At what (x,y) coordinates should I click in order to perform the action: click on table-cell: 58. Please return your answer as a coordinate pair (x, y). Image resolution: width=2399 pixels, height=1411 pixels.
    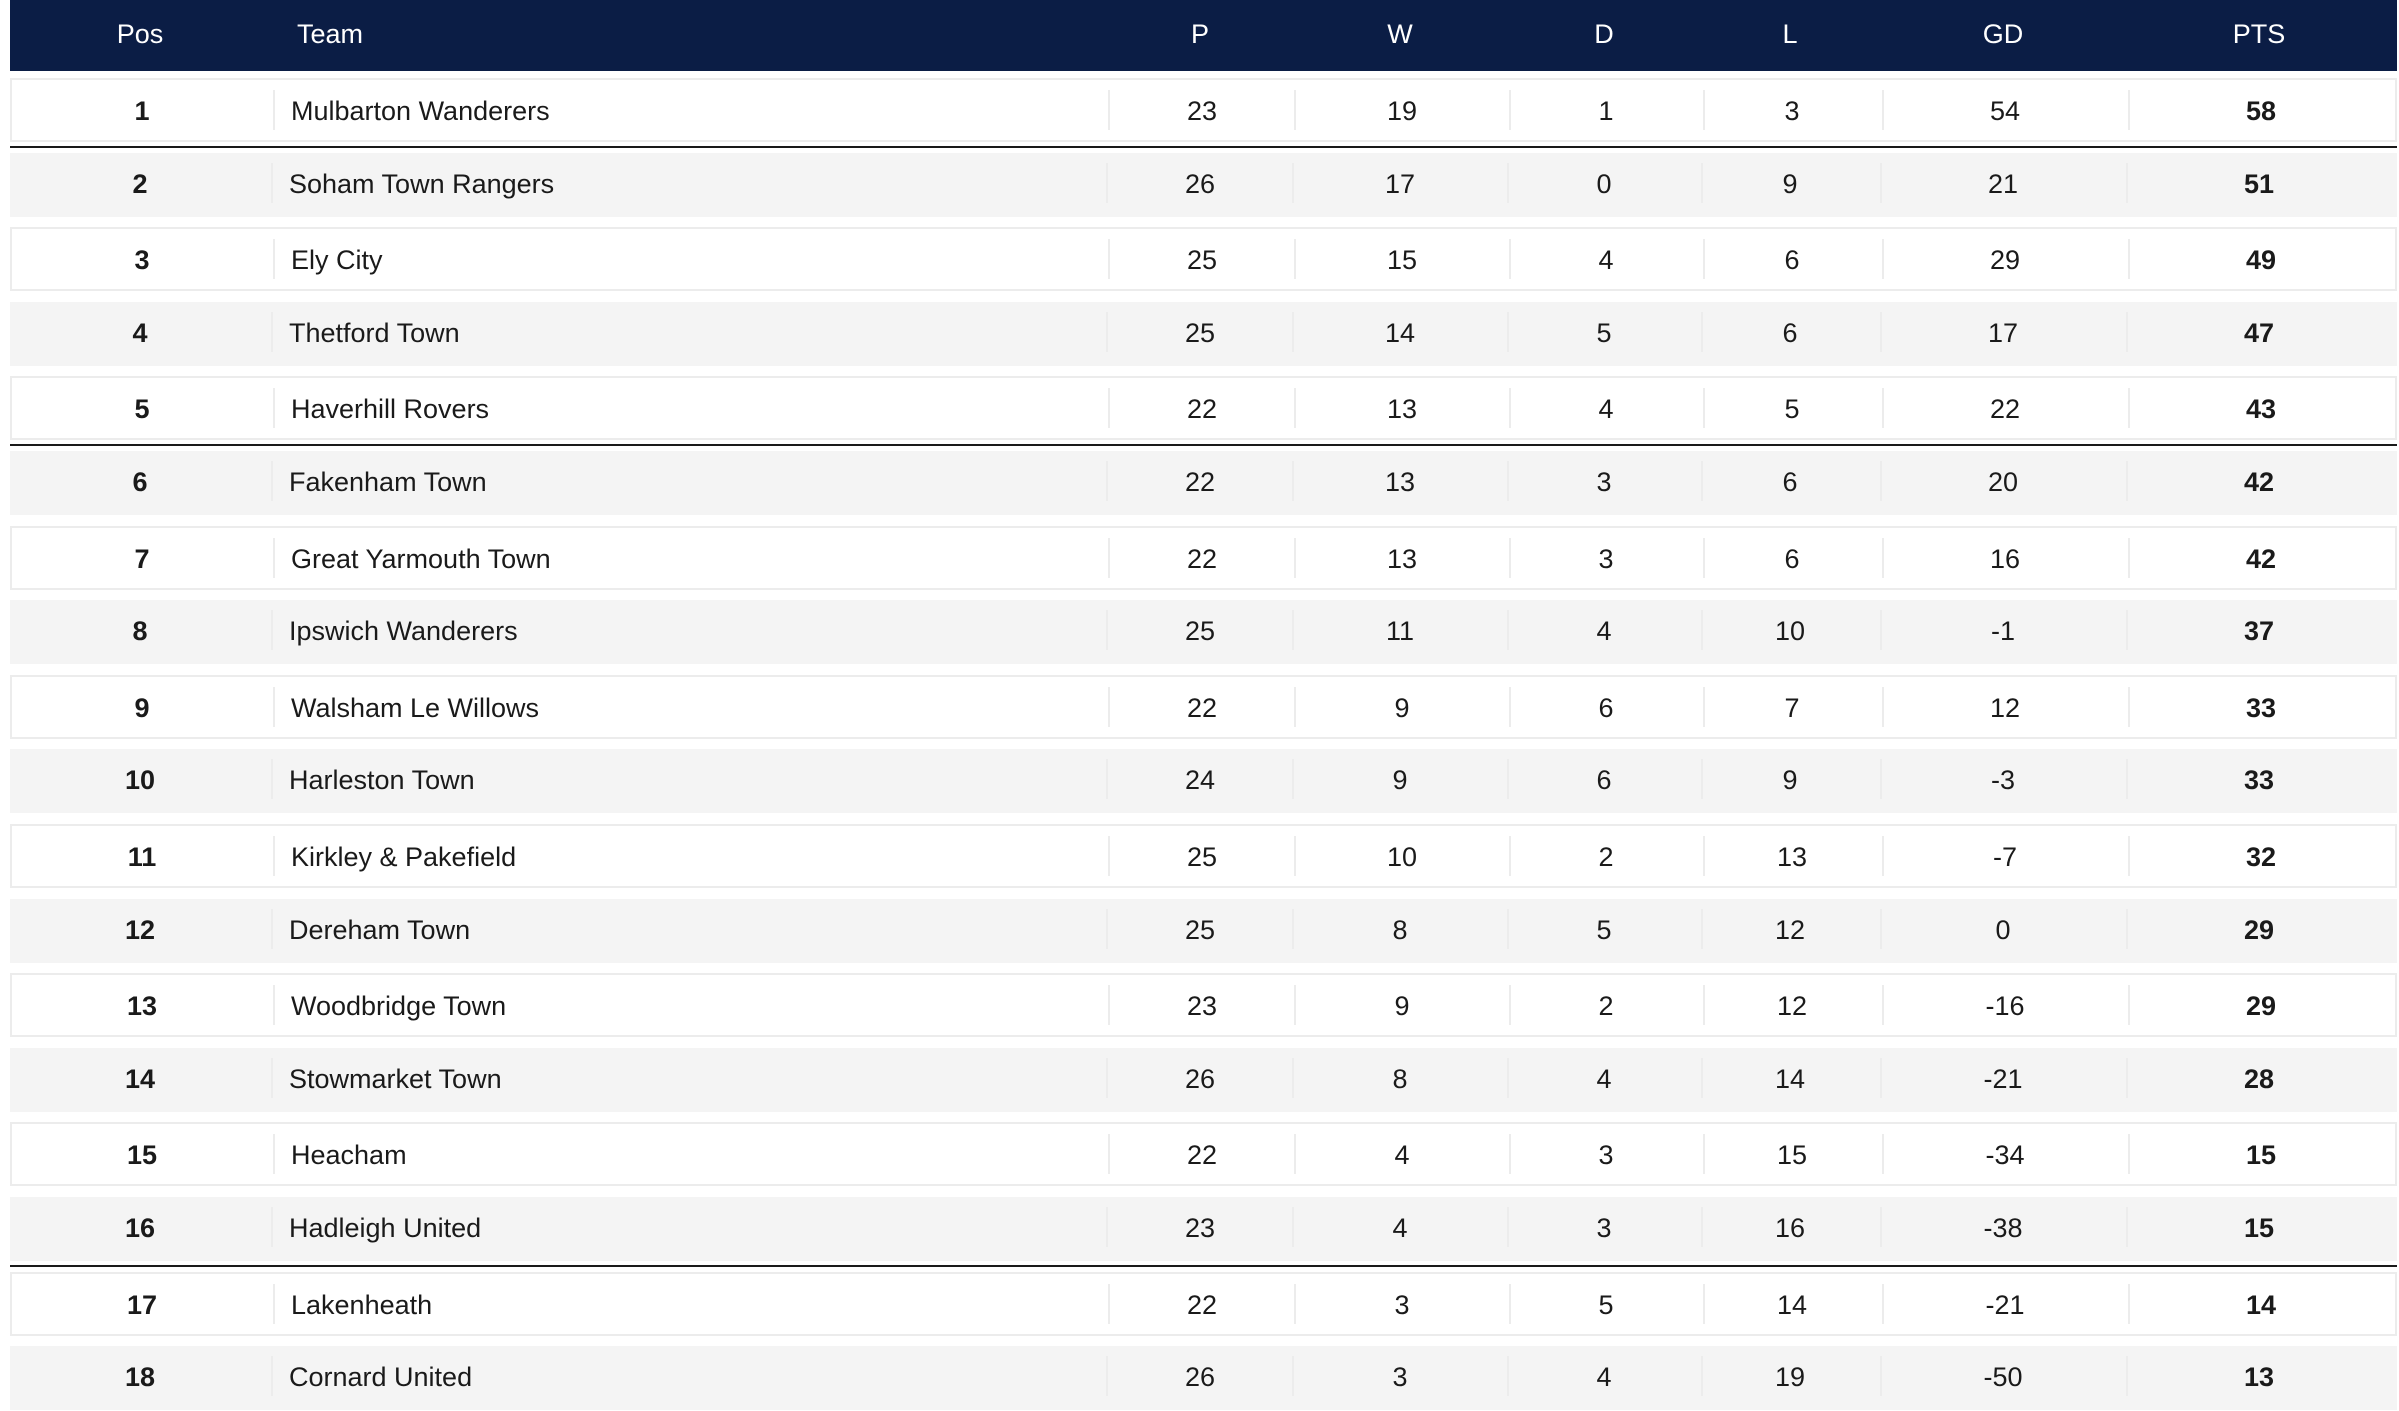
    Looking at the image, I should click on (2261, 111).